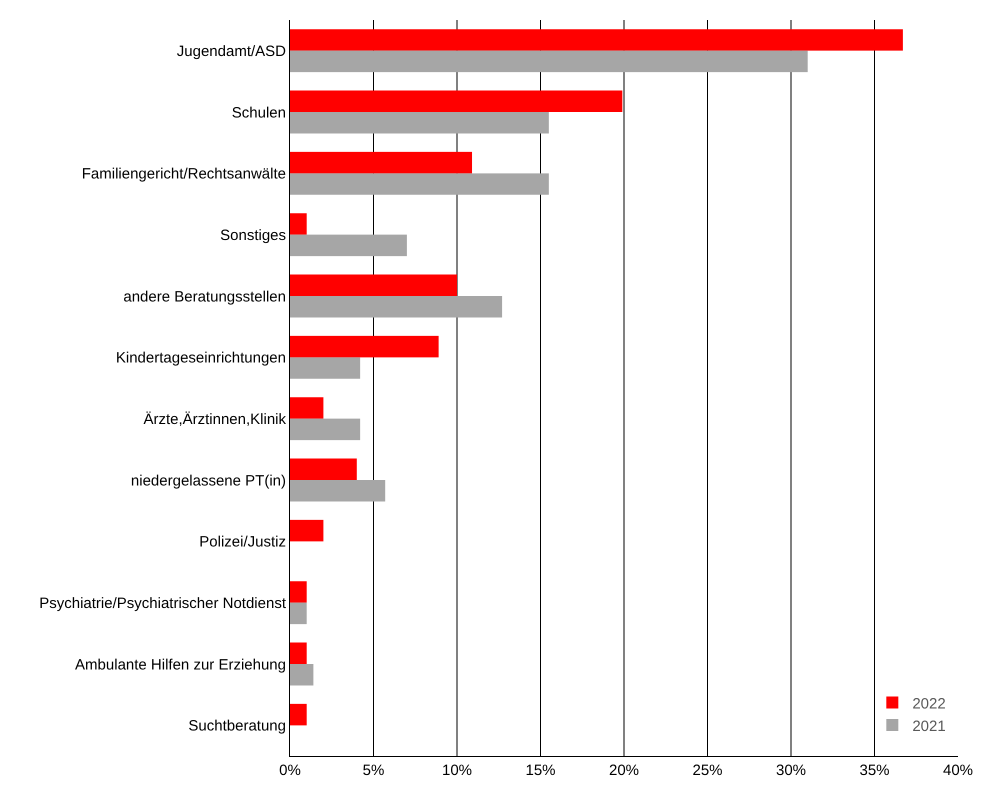 The height and width of the screenshot is (796, 990). I want to click on y-tick-label: Jugendamt/ASD, so click(231, 51).